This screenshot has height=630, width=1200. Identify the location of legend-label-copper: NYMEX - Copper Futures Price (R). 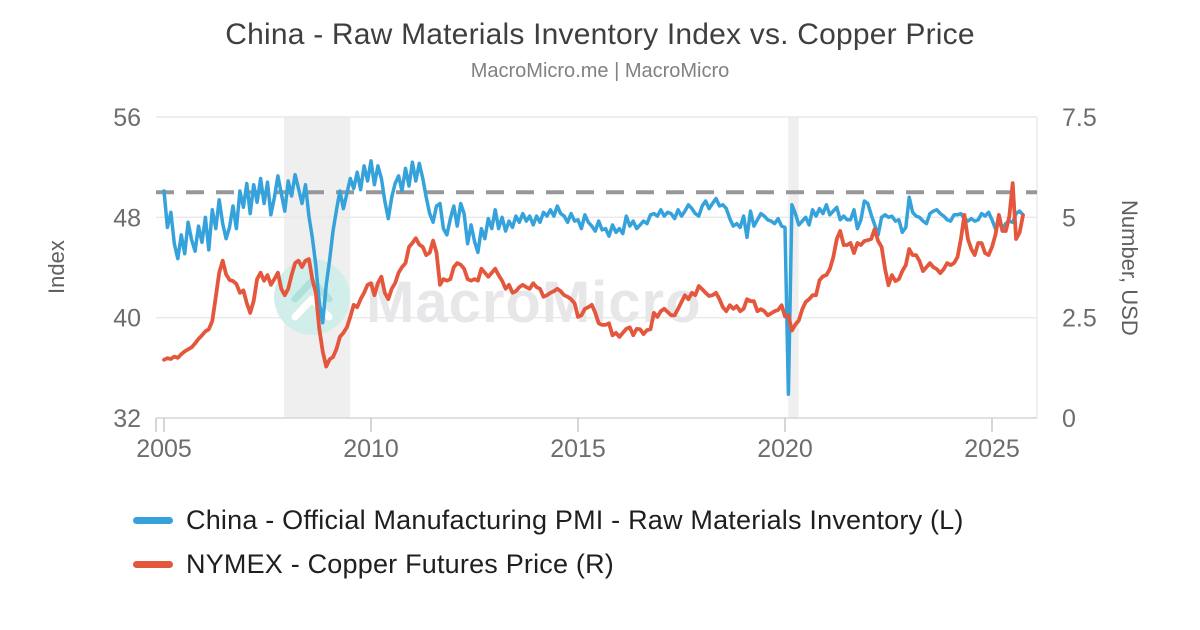
(400, 564).